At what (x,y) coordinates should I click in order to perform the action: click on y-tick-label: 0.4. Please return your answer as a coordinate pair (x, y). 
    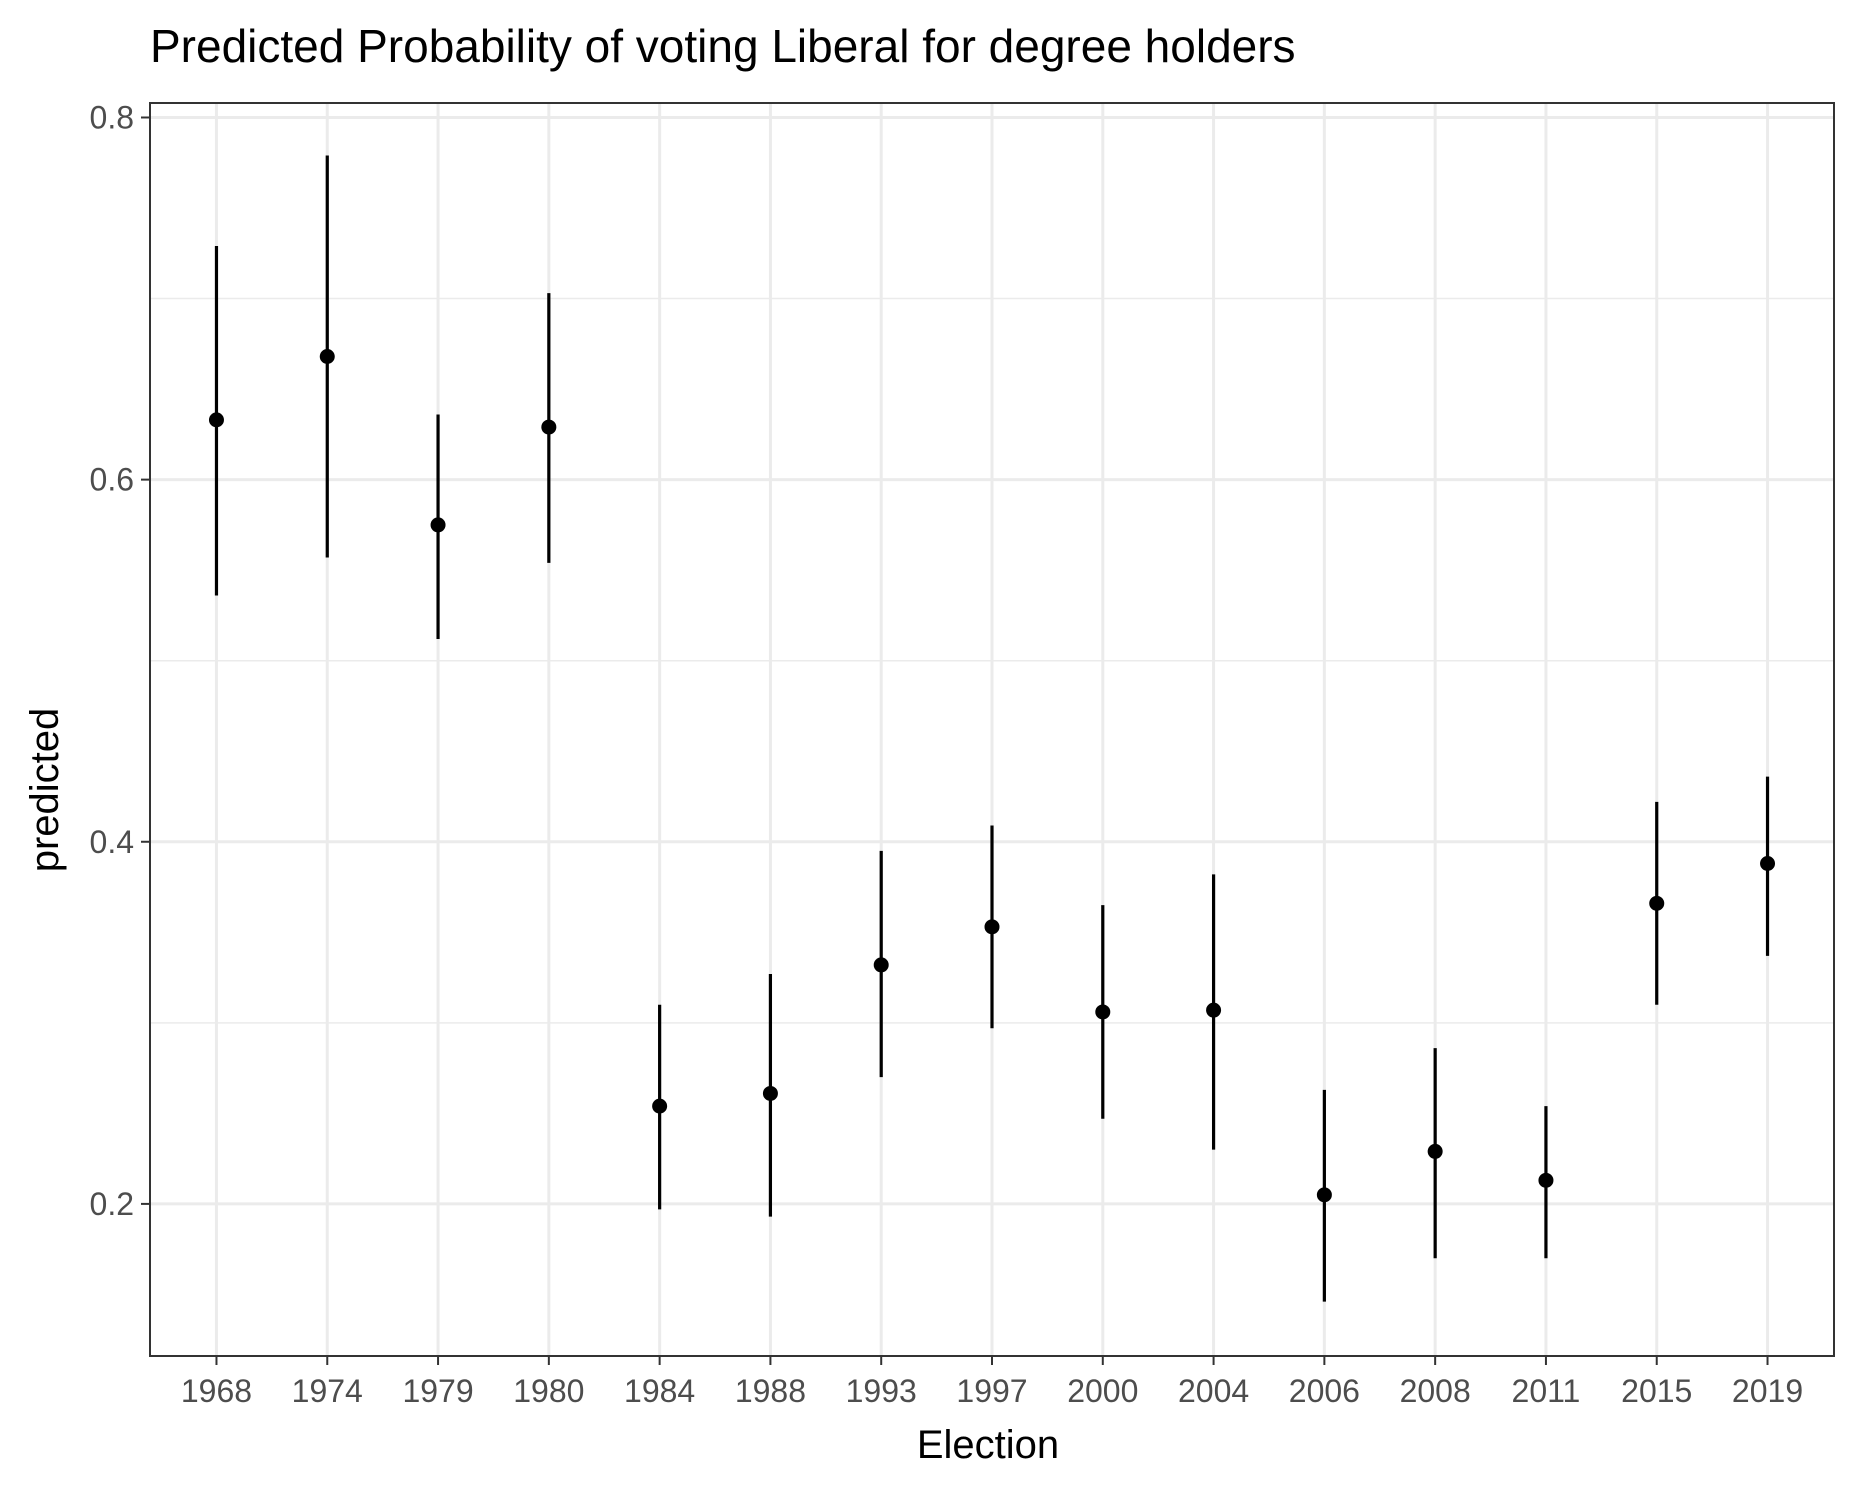
    Looking at the image, I should click on (112, 842).